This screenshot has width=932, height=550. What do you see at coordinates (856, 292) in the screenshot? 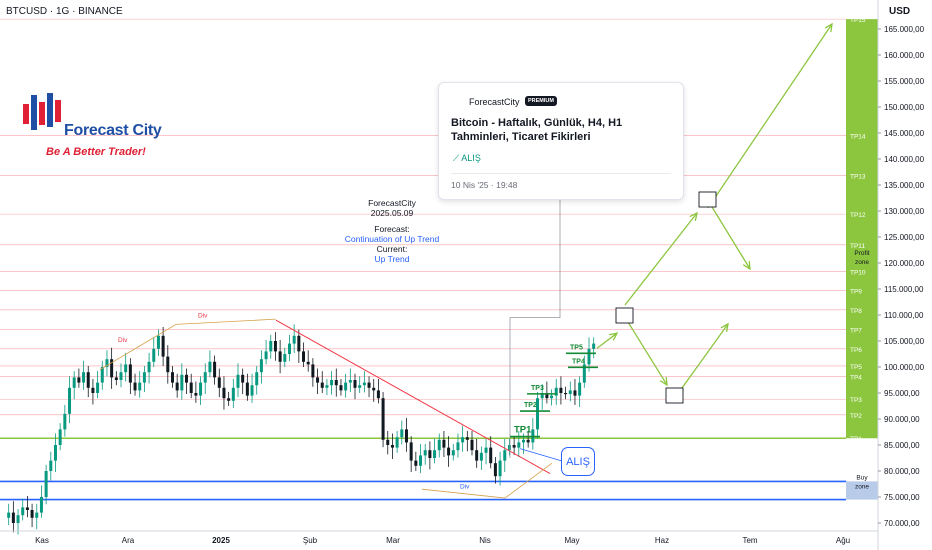
I see `tp-axis-label: TP9` at bounding box center [856, 292].